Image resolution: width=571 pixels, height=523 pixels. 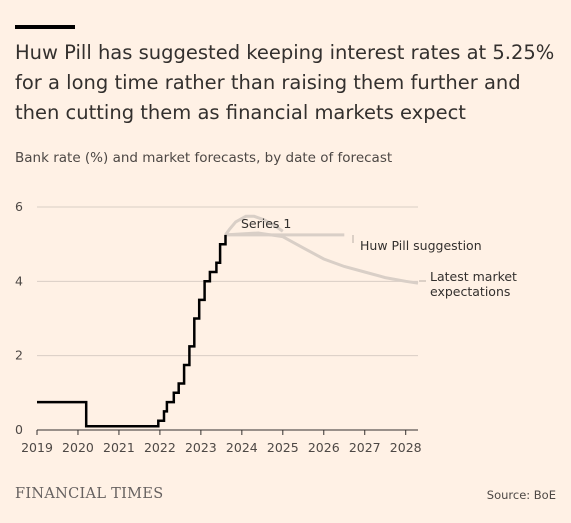 What do you see at coordinates (45, 27) in the screenshot?
I see `brand-accent-bar` at bounding box center [45, 27].